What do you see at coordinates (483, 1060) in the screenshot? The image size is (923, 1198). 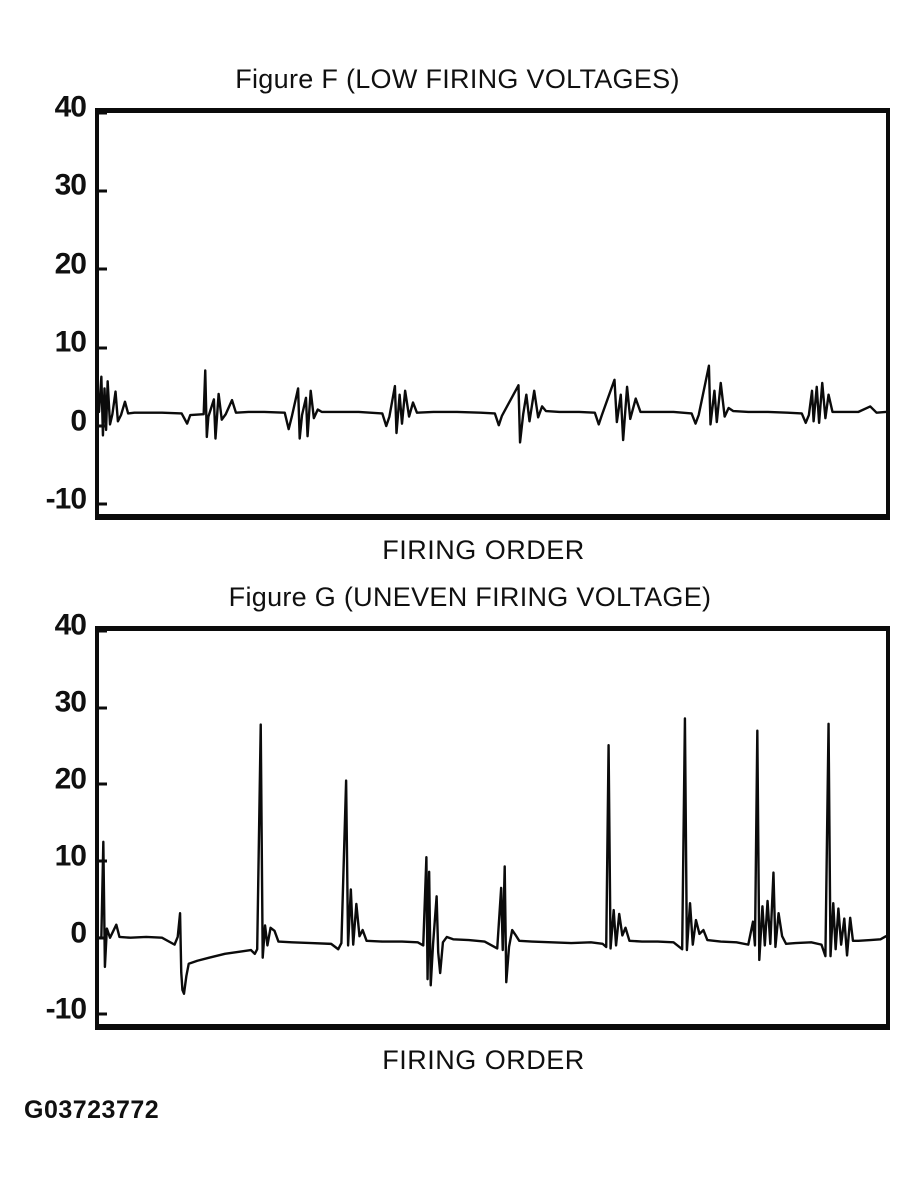 I see `figure-g-x-axis-label: FIRING ORDER` at bounding box center [483, 1060].